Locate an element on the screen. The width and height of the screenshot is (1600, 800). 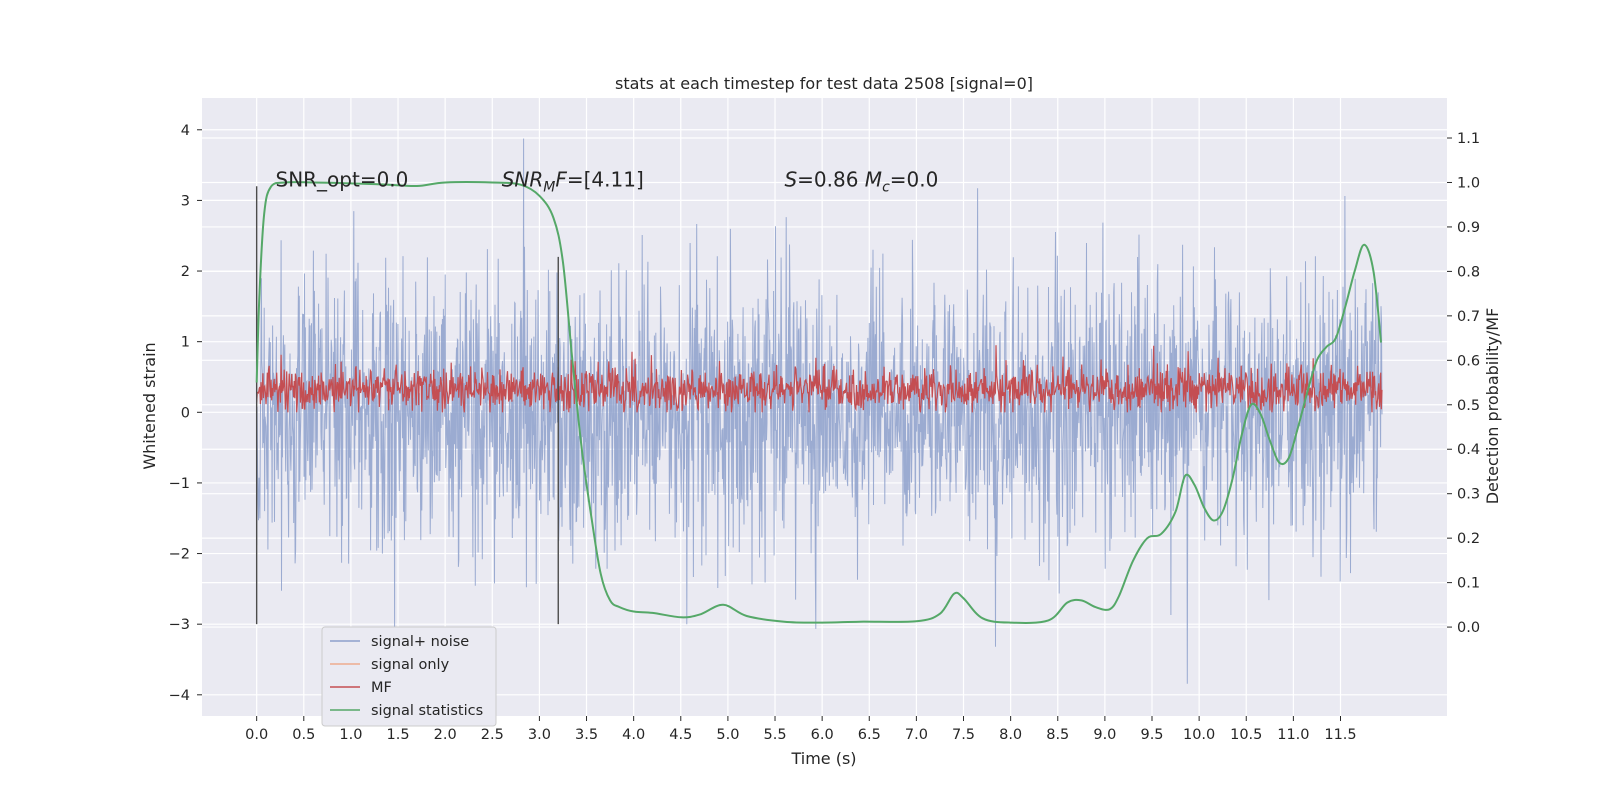
annotations: SNR_opt=0.0 SNRMF=[4.11] S=0.86 Mc=0.0 is located at coordinates (607, 181).